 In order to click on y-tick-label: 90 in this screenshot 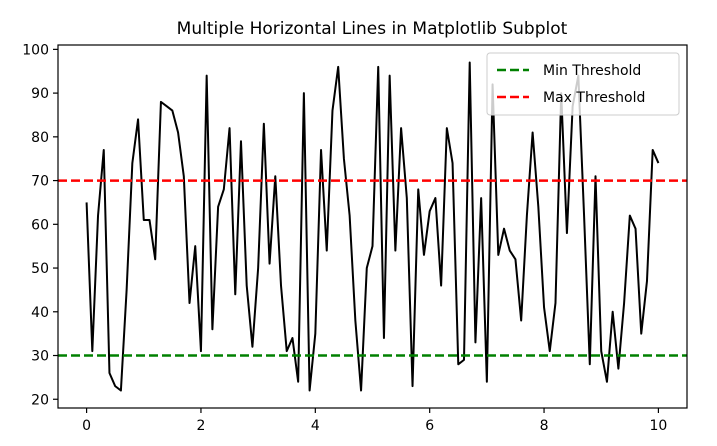, I will do `click(40, 94)`.